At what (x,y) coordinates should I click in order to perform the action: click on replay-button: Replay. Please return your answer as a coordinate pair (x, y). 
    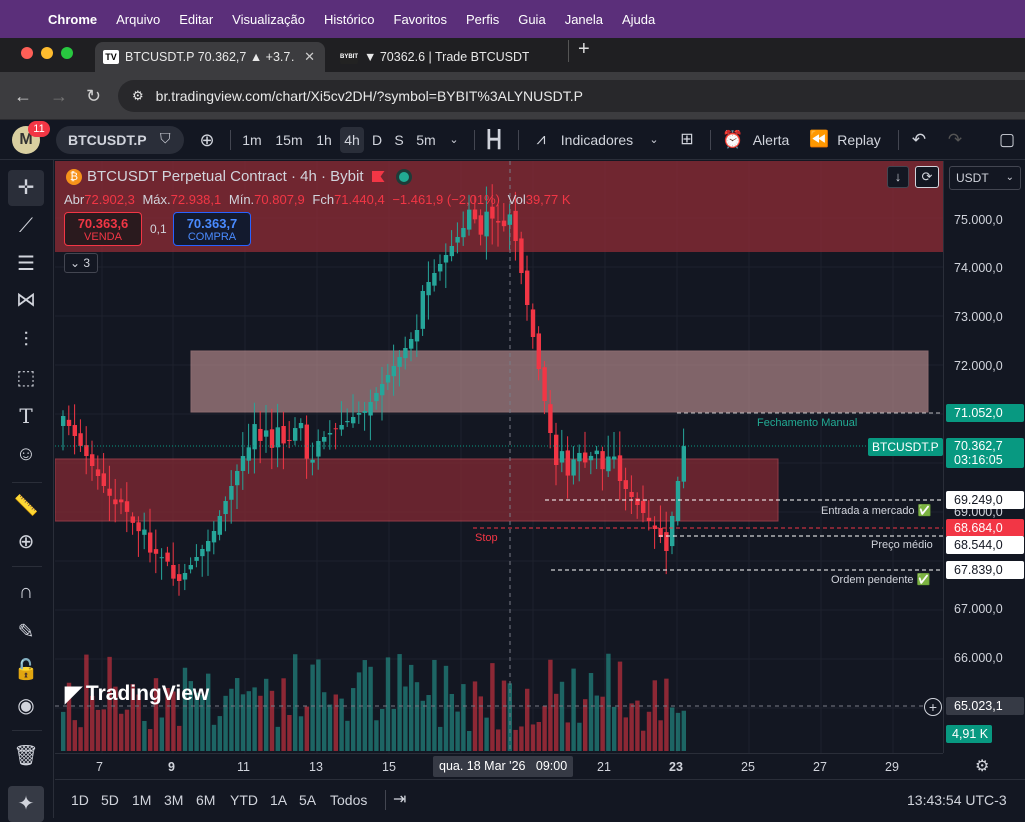
    Looking at the image, I should click on (859, 140).